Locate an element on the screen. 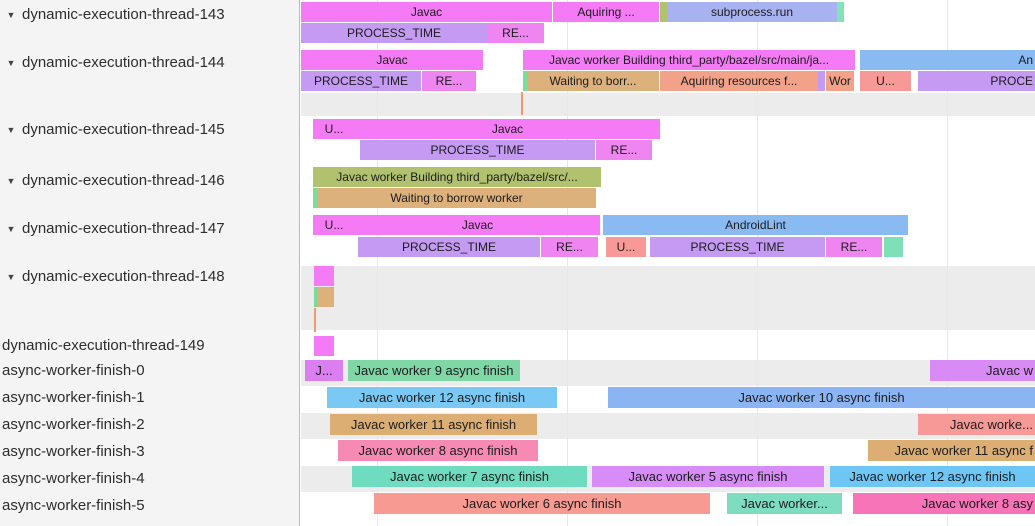 The image size is (1035, 526). trace-span: Javac worker 11 async f is located at coordinates (951, 450).